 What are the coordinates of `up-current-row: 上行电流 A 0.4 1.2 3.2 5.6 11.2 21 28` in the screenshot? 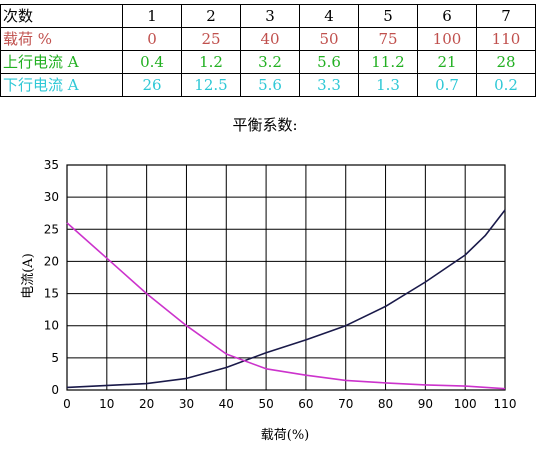 It's located at (268, 62).